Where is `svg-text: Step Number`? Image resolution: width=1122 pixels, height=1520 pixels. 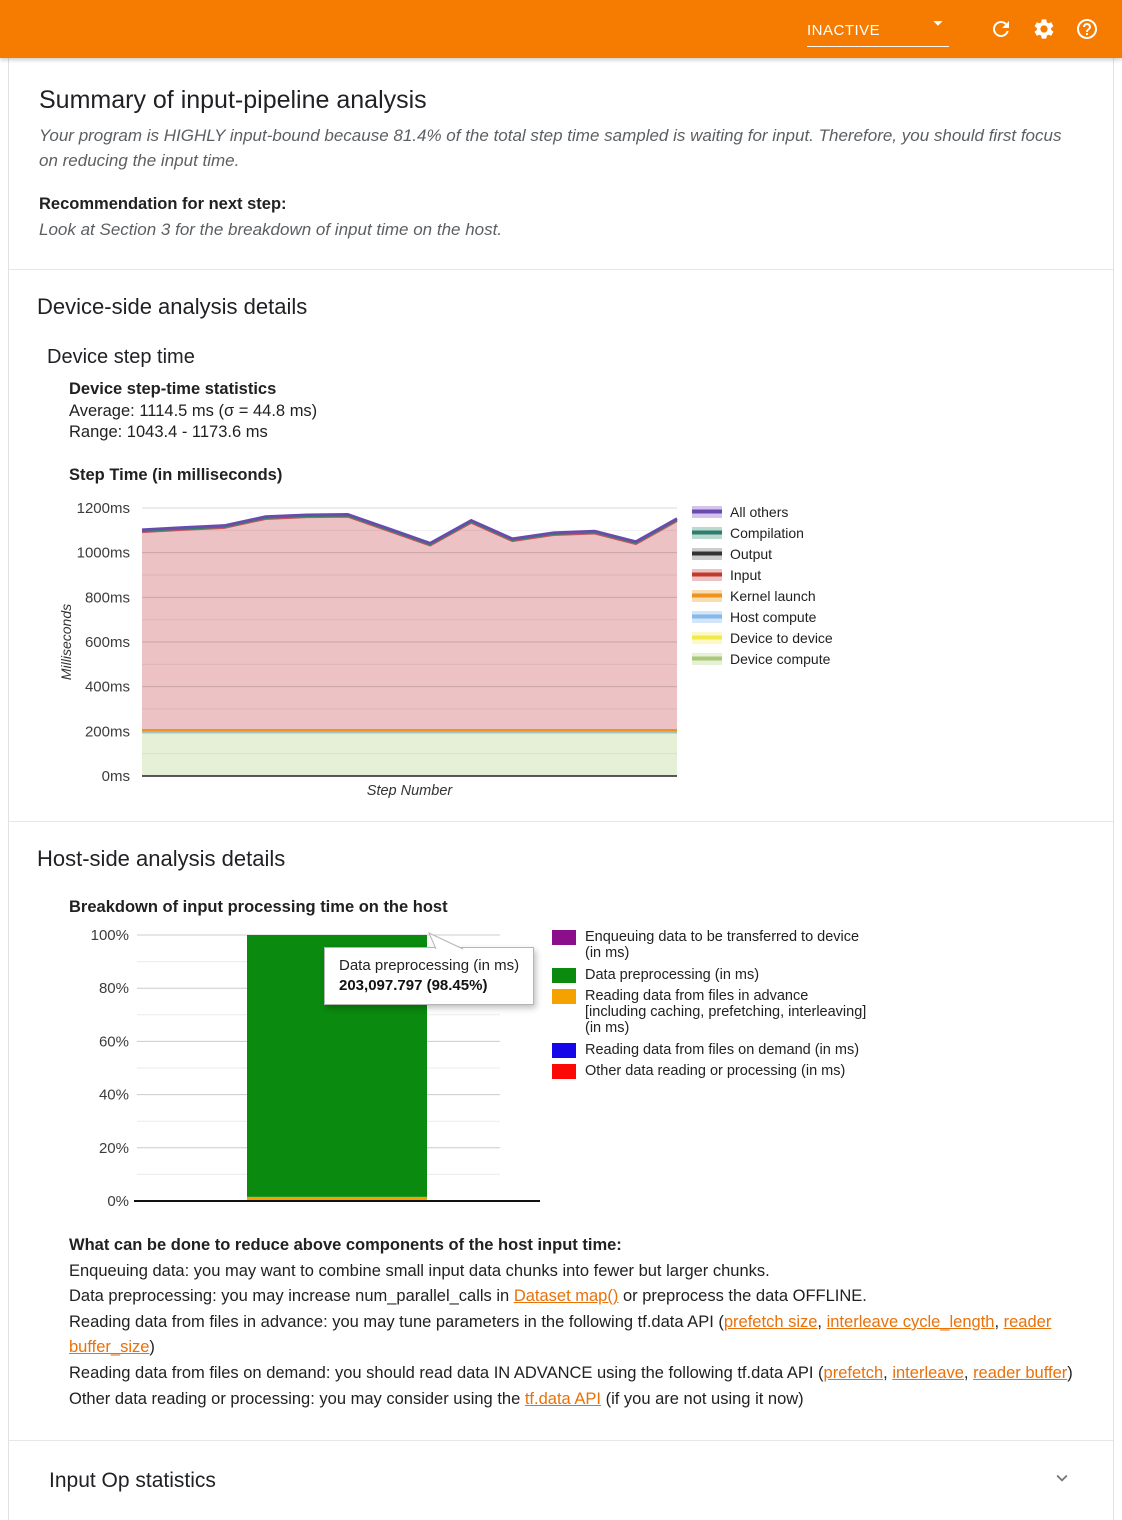
svg-text: Step Number is located at coordinates (410, 791).